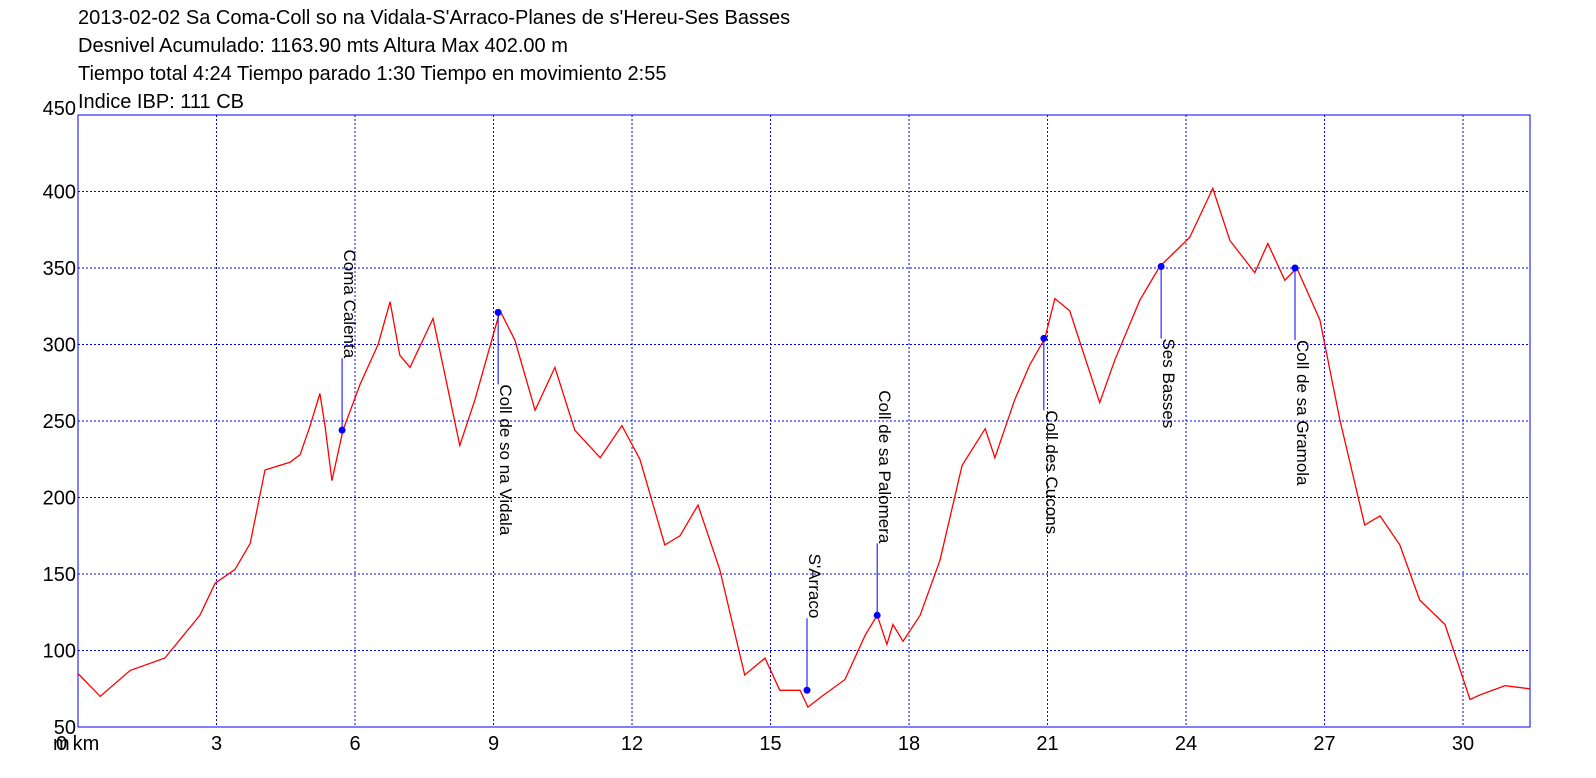 The width and height of the screenshot is (1596, 778). I want to click on y-unit: m, so click(61, 744).